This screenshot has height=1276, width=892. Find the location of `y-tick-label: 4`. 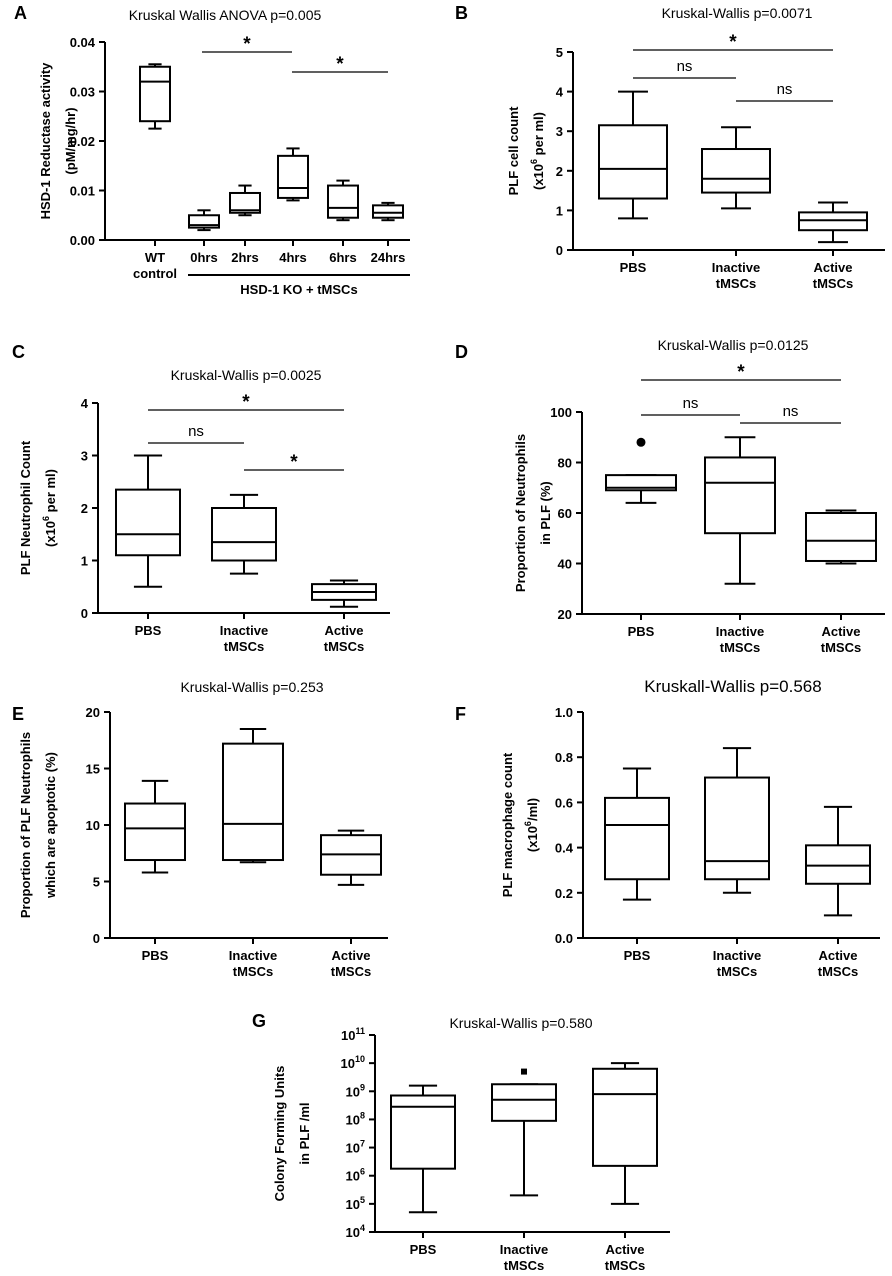

y-tick-label: 4 is located at coordinates (560, 92).